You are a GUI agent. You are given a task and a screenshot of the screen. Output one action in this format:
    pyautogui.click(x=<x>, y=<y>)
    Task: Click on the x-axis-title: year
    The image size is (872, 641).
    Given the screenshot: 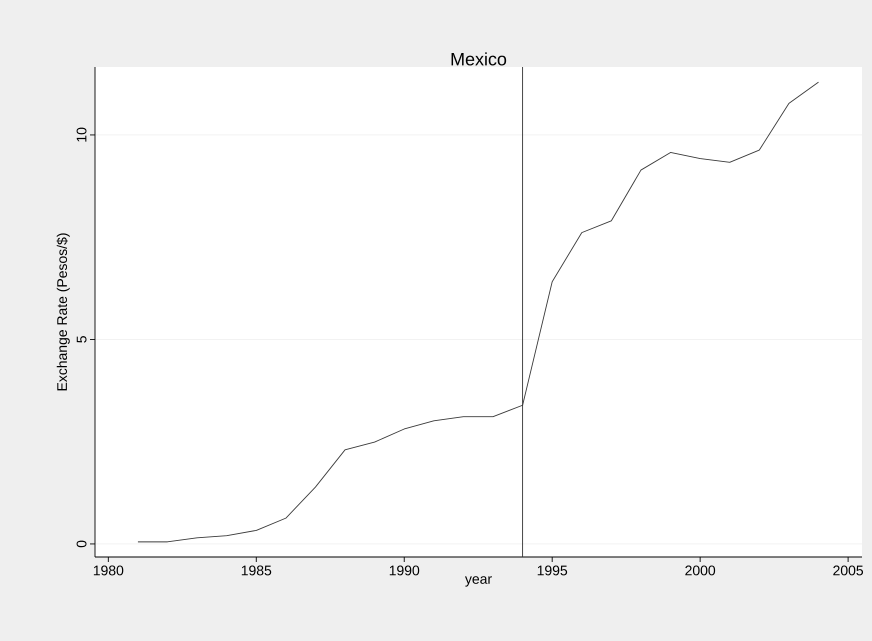 What is the action you would take?
    pyautogui.click(x=478, y=581)
    